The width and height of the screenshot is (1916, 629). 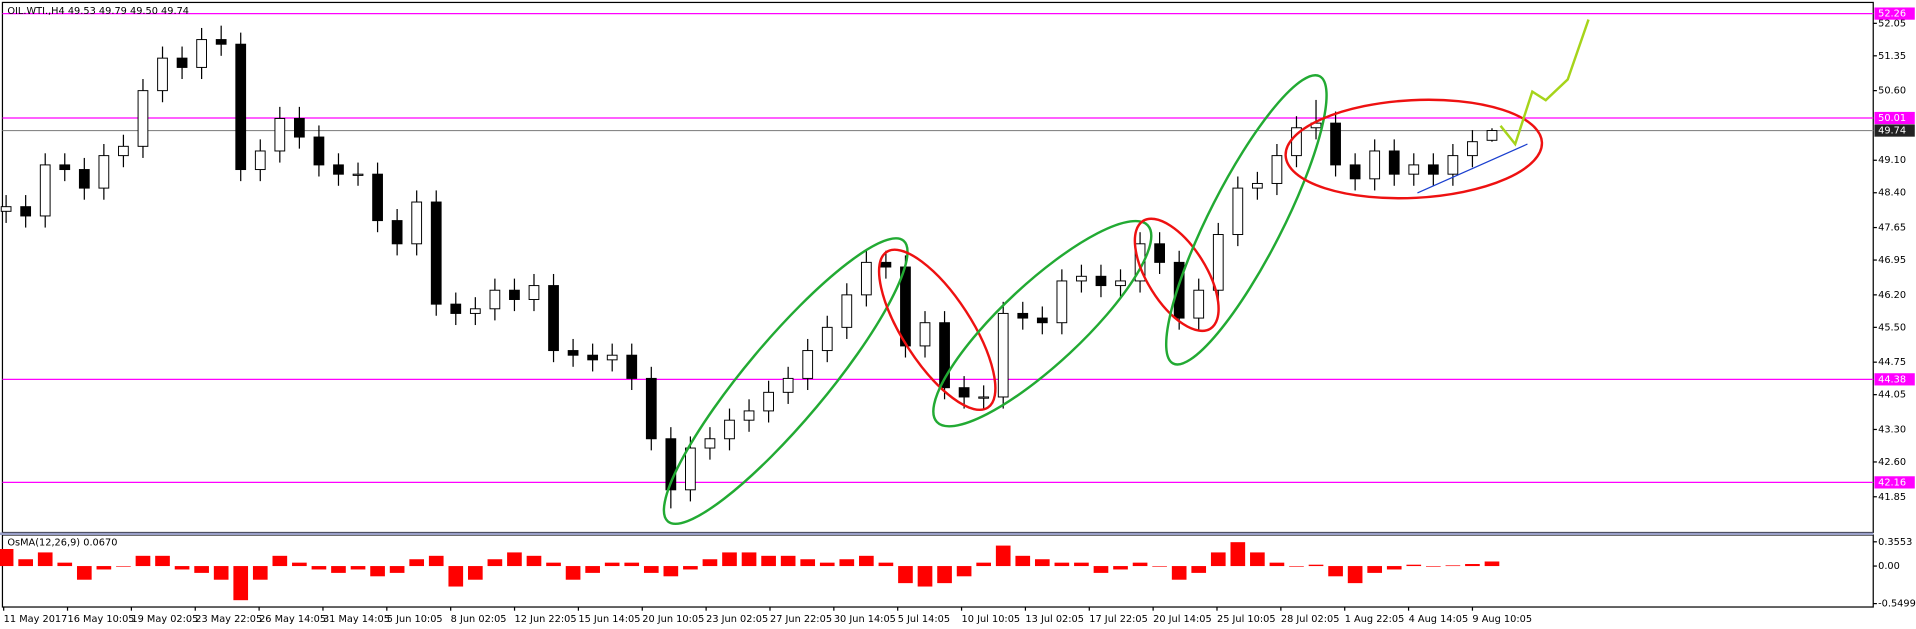 What do you see at coordinates (415, 619) in the screenshot?
I see `x-tick-label: 5 Jun 10:05` at bounding box center [415, 619].